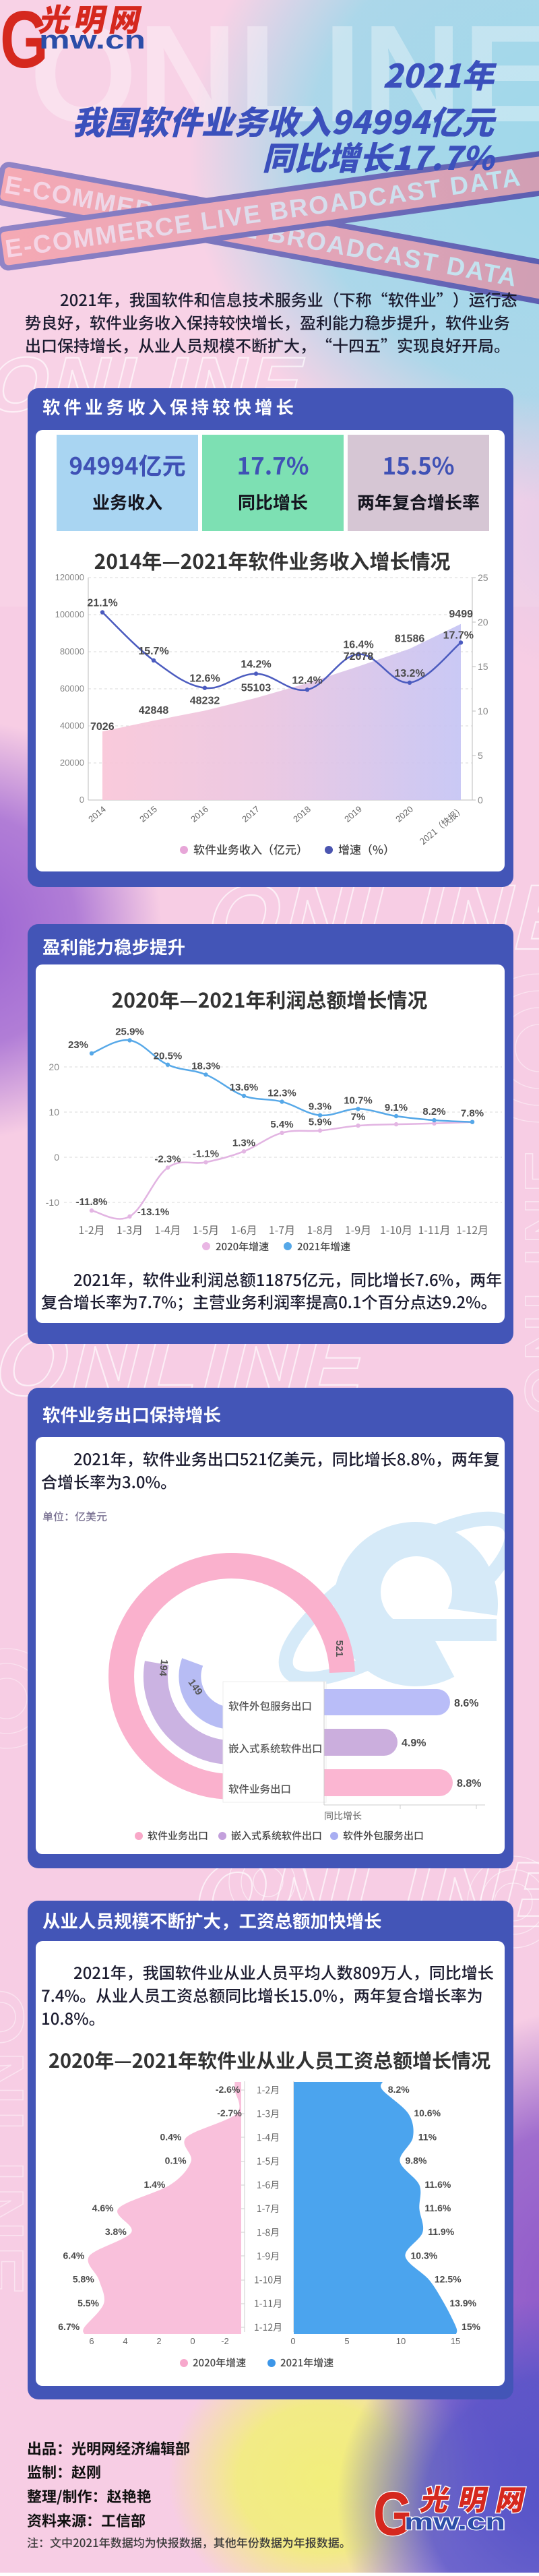 This screenshot has height=2576, width=539. What do you see at coordinates (472, 1114) in the screenshot?
I see `svg-text: 7.8%` at bounding box center [472, 1114].